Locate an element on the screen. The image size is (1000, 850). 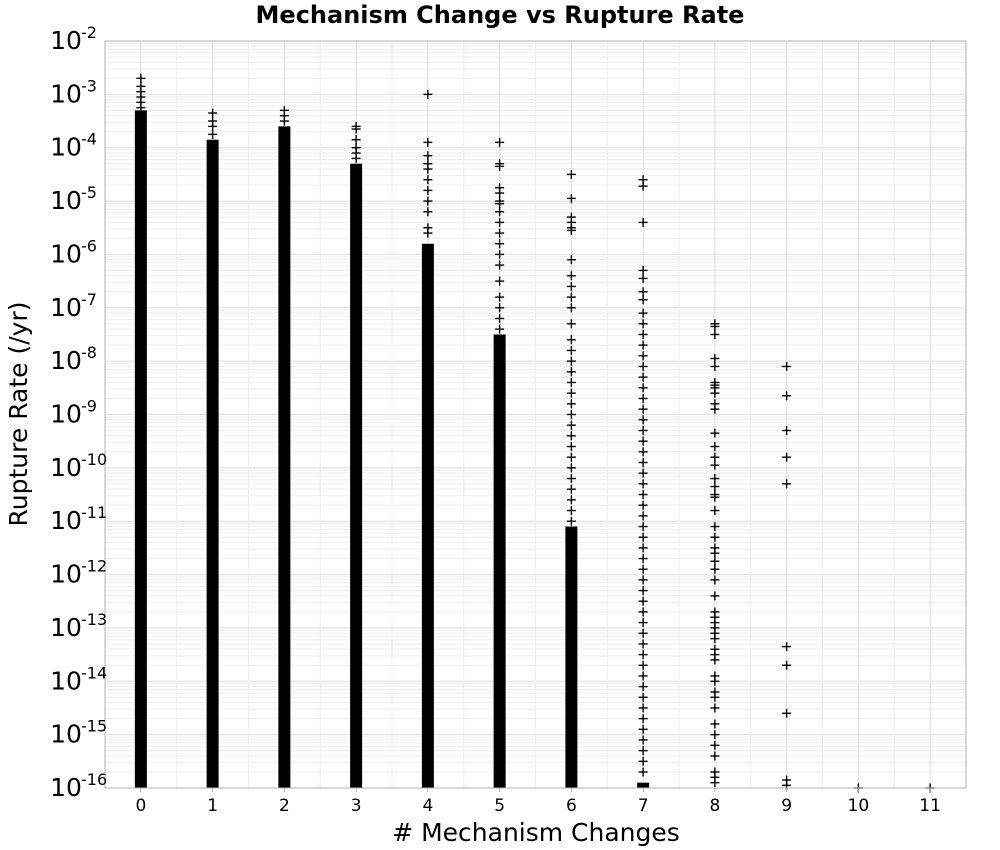
y-tick-label: 10 -7 is located at coordinates (73, 306).